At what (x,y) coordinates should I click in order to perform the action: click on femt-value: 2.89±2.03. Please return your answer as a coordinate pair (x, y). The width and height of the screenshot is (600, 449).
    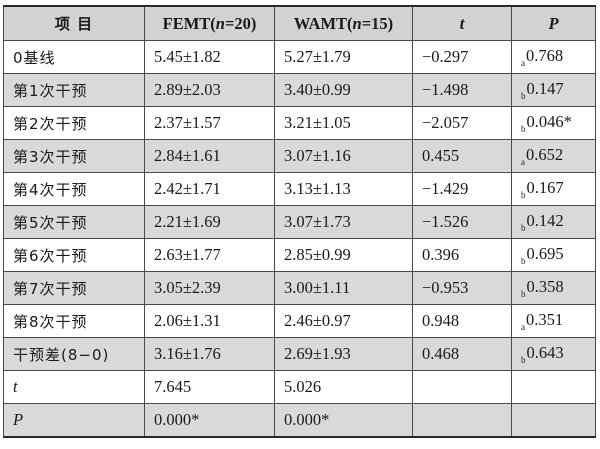
    Looking at the image, I should click on (209, 90).